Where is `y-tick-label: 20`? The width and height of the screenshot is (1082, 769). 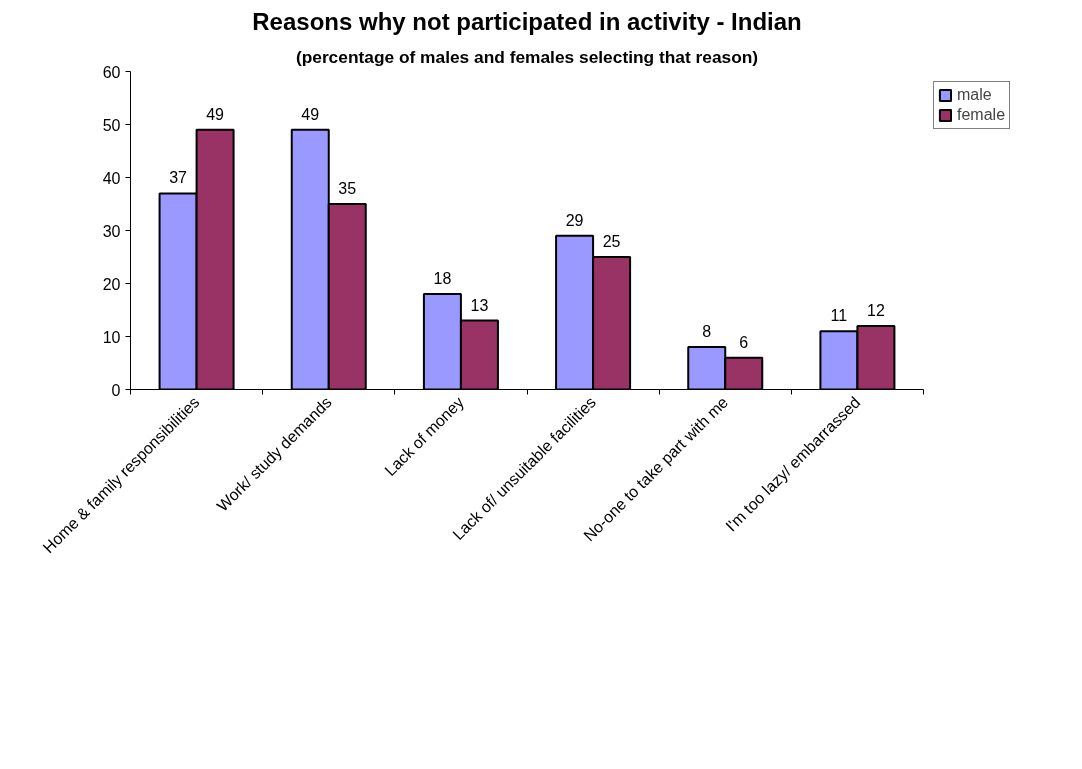 y-tick-label: 20 is located at coordinates (111, 284).